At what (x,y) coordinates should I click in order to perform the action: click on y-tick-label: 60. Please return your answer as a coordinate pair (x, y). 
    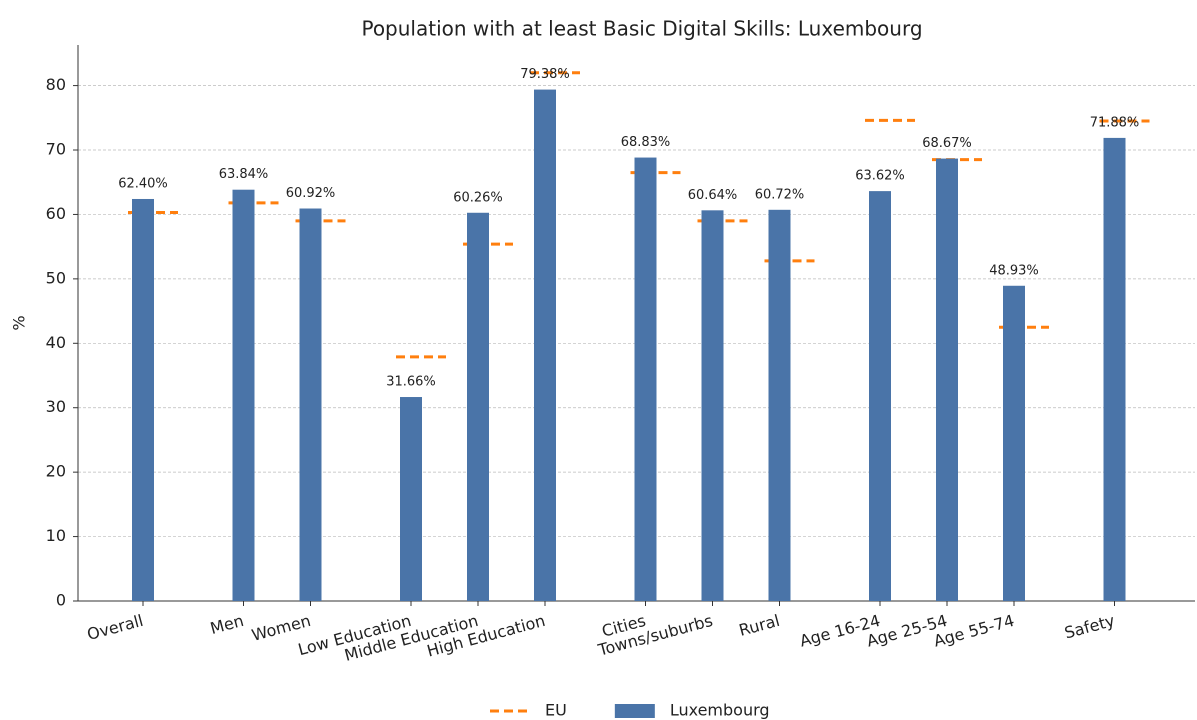
    Looking at the image, I should click on (56, 213).